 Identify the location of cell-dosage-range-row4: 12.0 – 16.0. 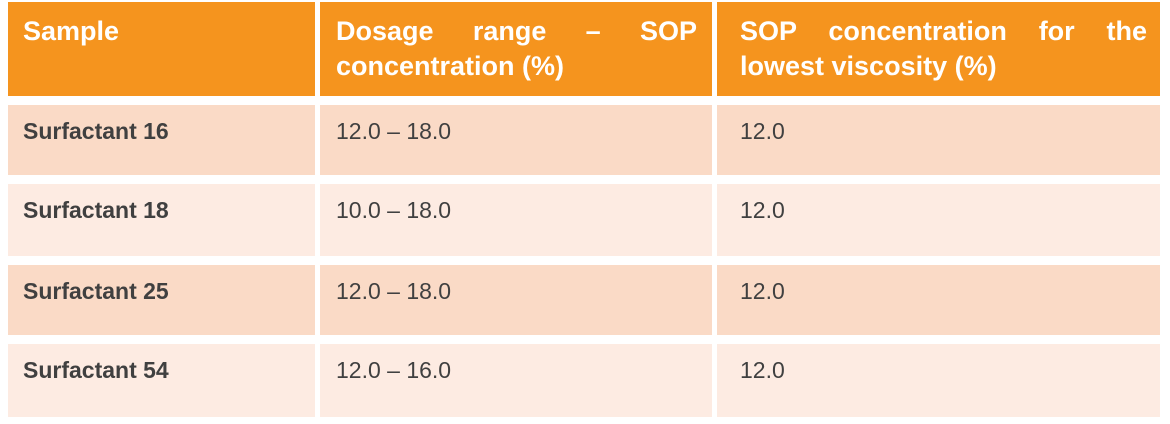
(516, 380).